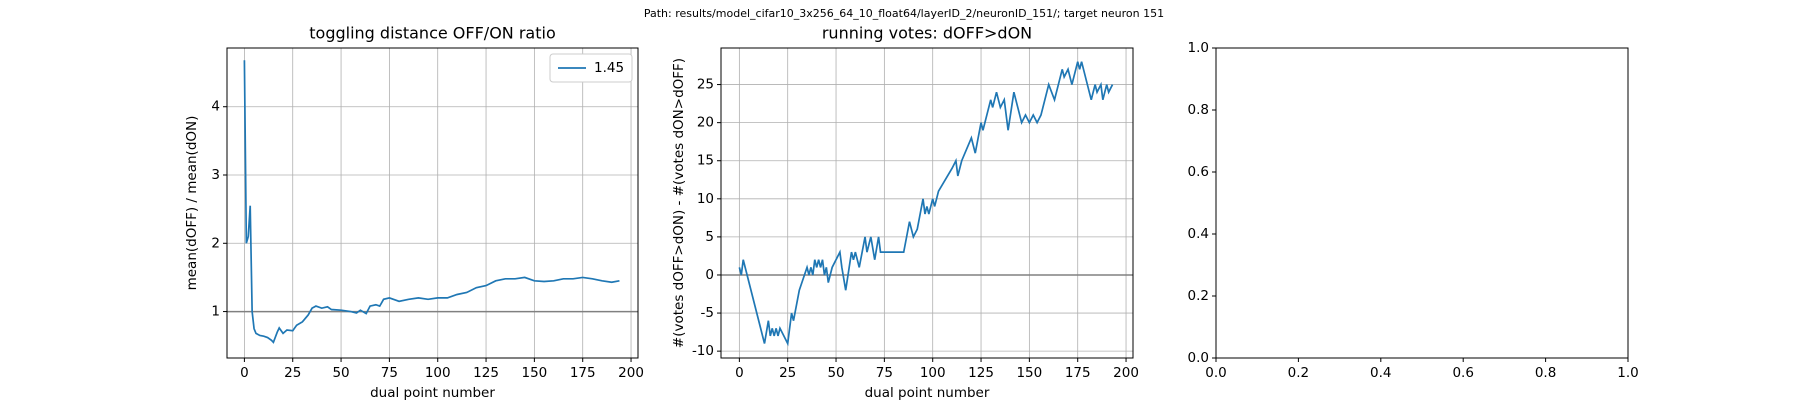  I want to click on y-tick-label: -5, so click(707, 313).